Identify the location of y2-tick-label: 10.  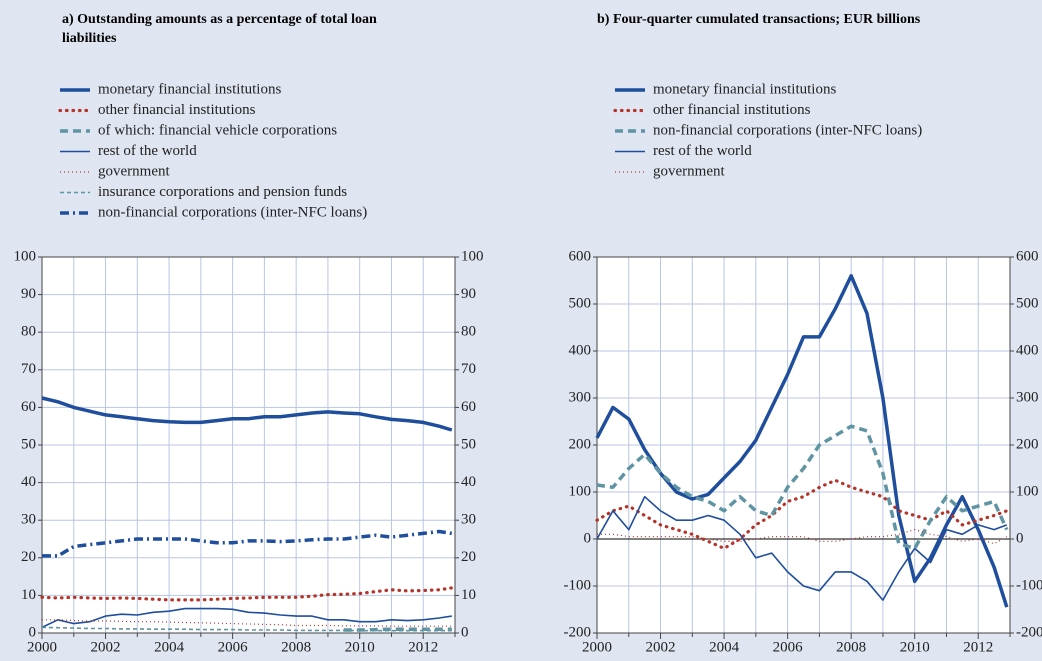
(468, 595).